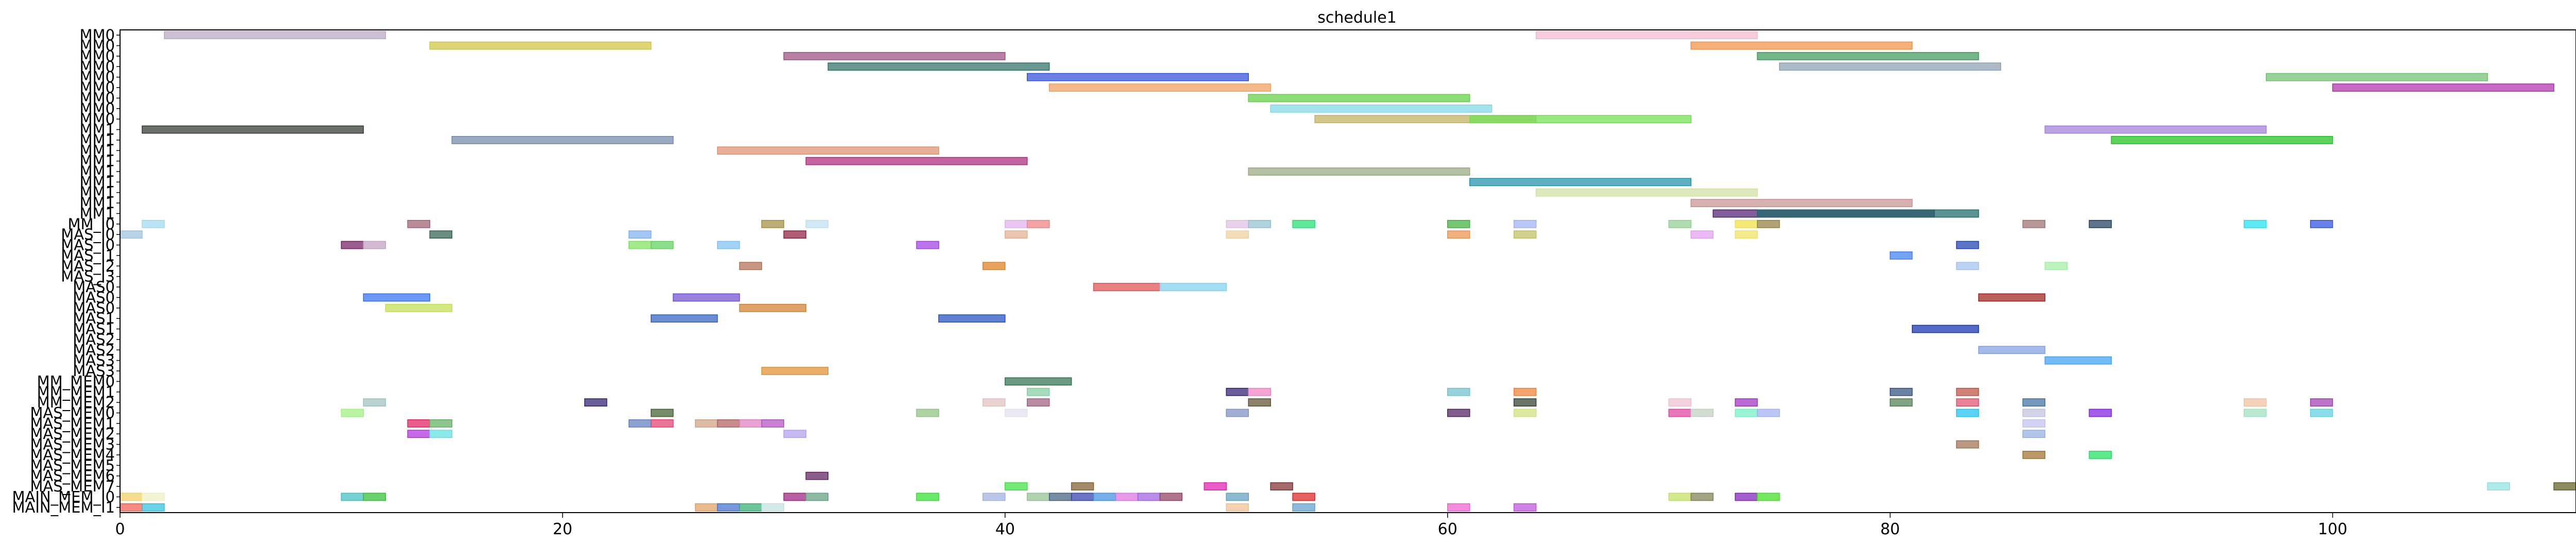  Describe the element at coordinates (63, 496) in the screenshot. I see `y-tick-label: MAIN_MEM_I0` at that location.